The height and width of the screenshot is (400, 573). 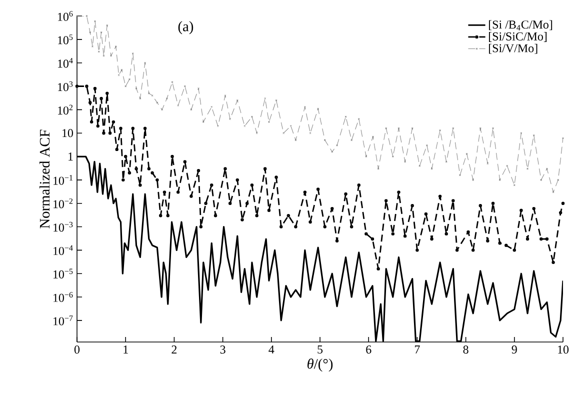 What do you see at coordinates (63, 321) in the screenshot?
I see `y-tick-label: 10$^{−7}$` at bounding box center [63, 321].